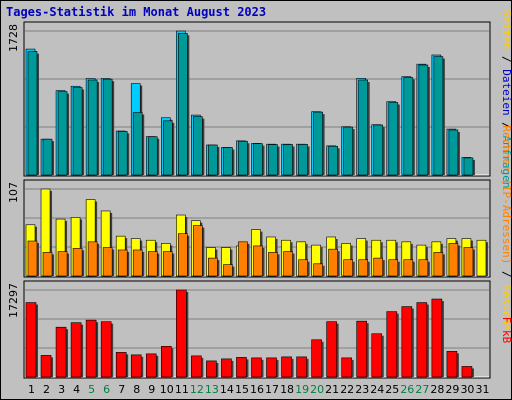 This screenshot has height=400, width=512. What do you see at coordinates (13, 192) in the screenshot?
I see `y-max-label: 107` at bounding box center [13, 192].